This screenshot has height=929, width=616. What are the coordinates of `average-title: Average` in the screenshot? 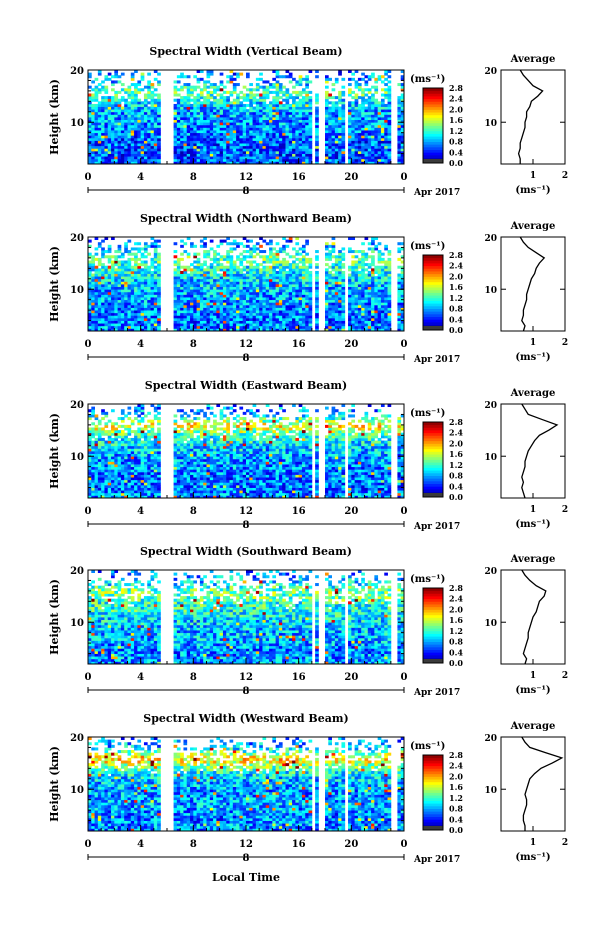 It's located at (533, 59).